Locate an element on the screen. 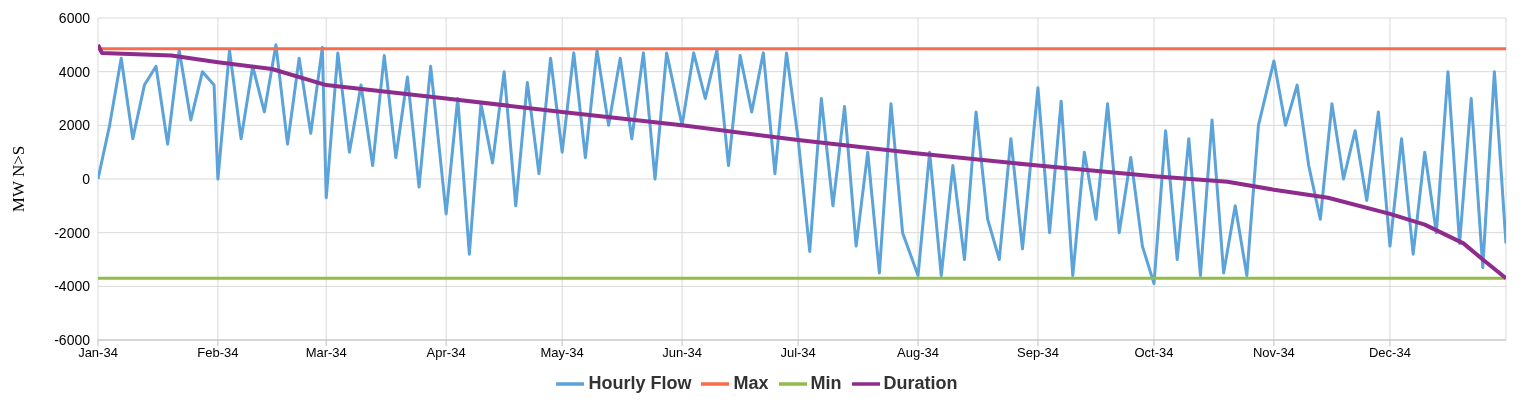 The height and width of the screenshot is (411, 1524). y-tick-label: 6000 is located at coordinates (74, 17).